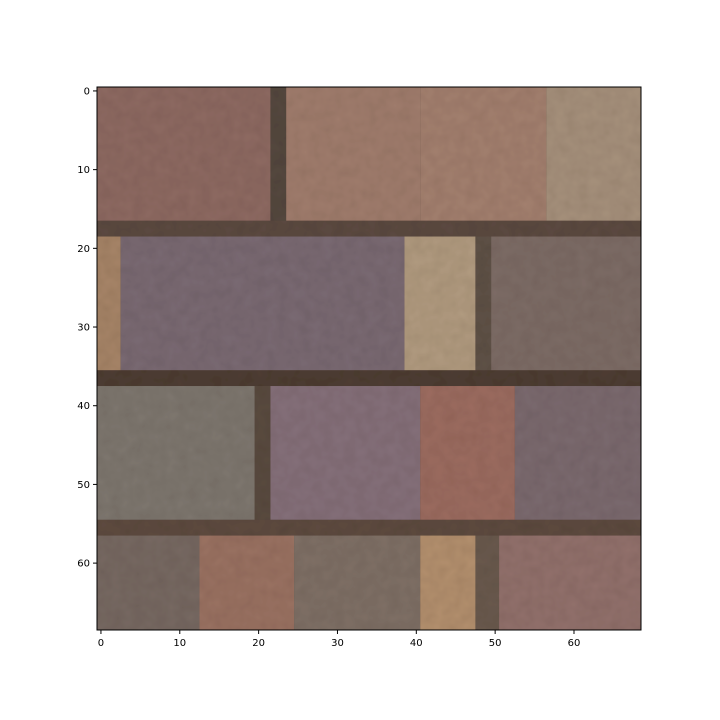 This screenshot has width=720, height=720. What do you see at coordinates (416, 643) in the screenshot?
I see `x-tick-label: 40` at bounding box center [416, 643].